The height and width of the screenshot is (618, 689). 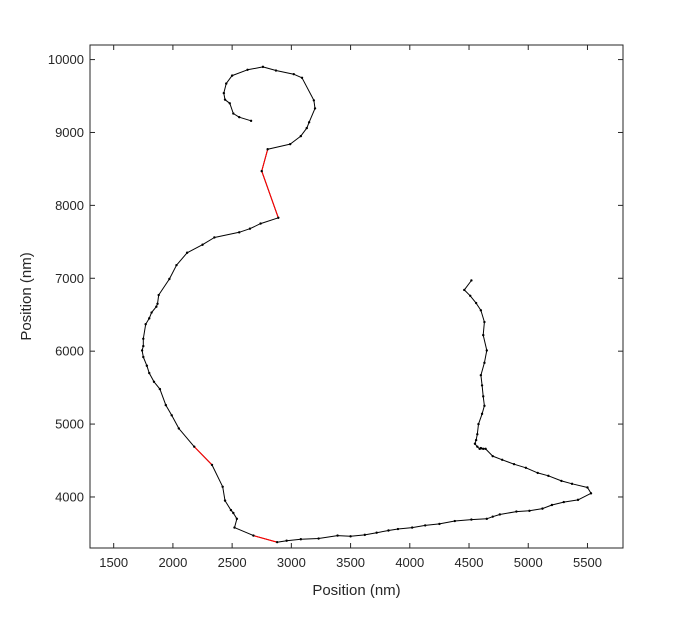 What do you see at coordinates (356, 590) in the screenshot?
I see `x-axis-label: Position (nm)` at bounding box center [356, 590].